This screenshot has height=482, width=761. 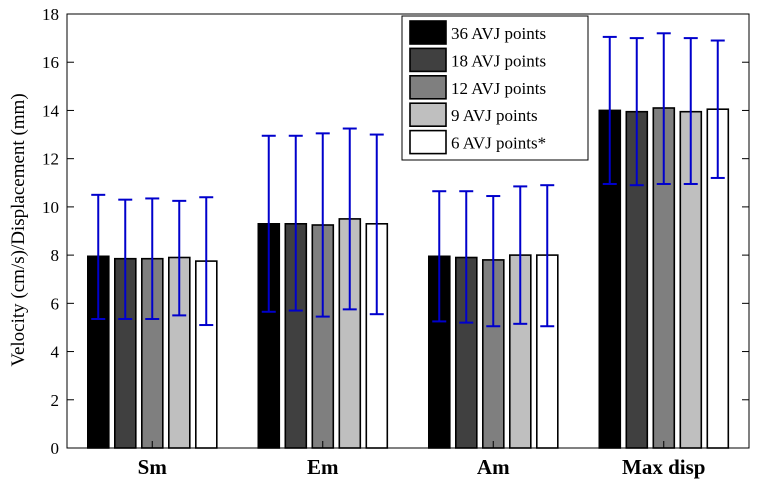 What do you see at coordinates (50, 207) in the screenshot?
I see `y-tick-label: 10` at bounding box center [50, 207].